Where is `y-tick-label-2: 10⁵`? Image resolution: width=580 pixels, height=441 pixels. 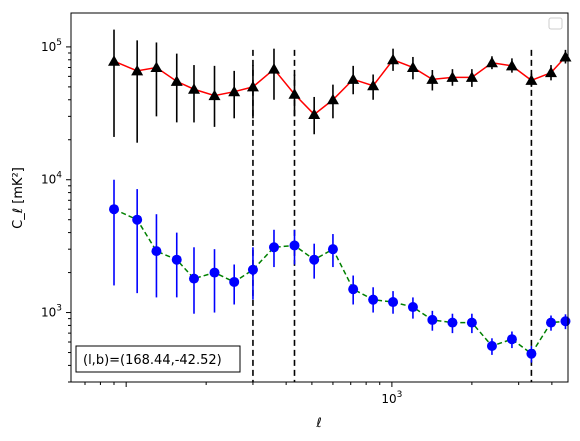
y-tick-label-2: 10⁵ is located at coordinates (51, 46).